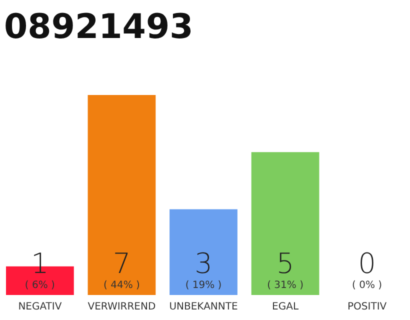 Image resolution: width=410 pixels, height=320 pixels. Describe the element at coordinates (121, 263) in the screenshot. I see `data-label: 7` at that location.